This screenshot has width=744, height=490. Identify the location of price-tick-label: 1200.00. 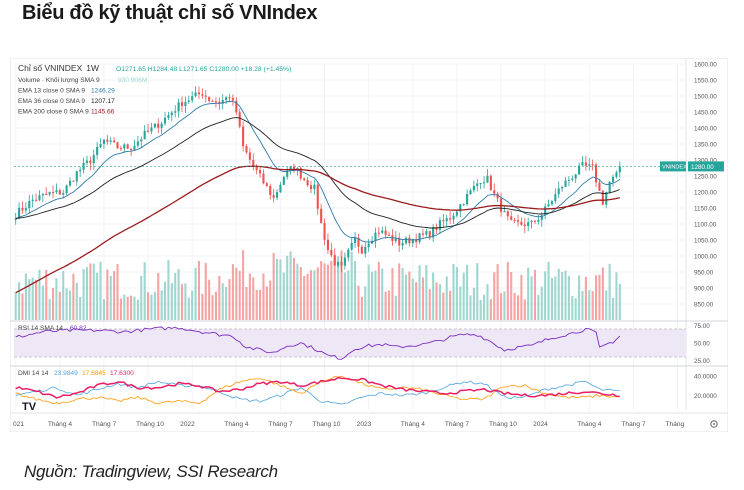
(705, 193).